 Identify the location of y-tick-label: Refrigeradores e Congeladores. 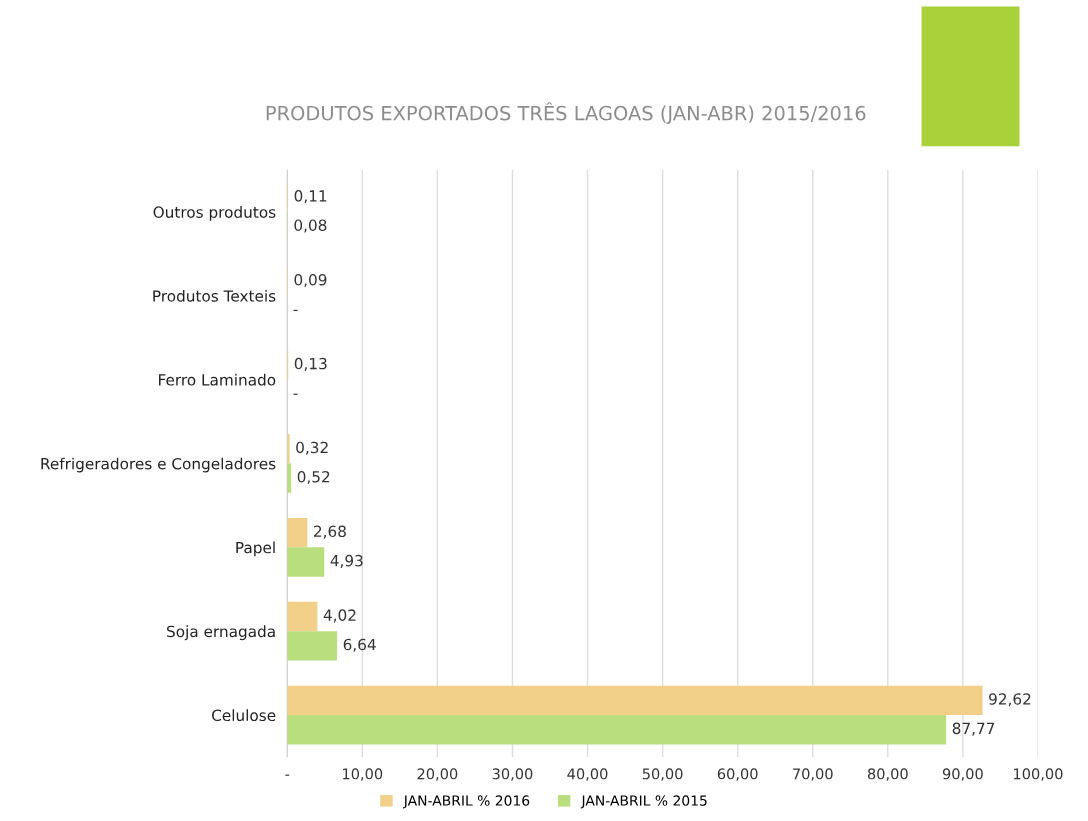
(158, 465).